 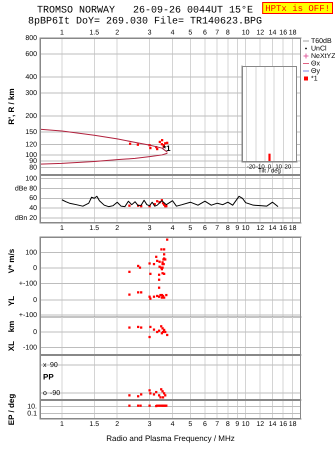 What do you see at coordinates (167, 148) in the screenshot?
I see `annotation: *1` at bounding box center [167, 148].